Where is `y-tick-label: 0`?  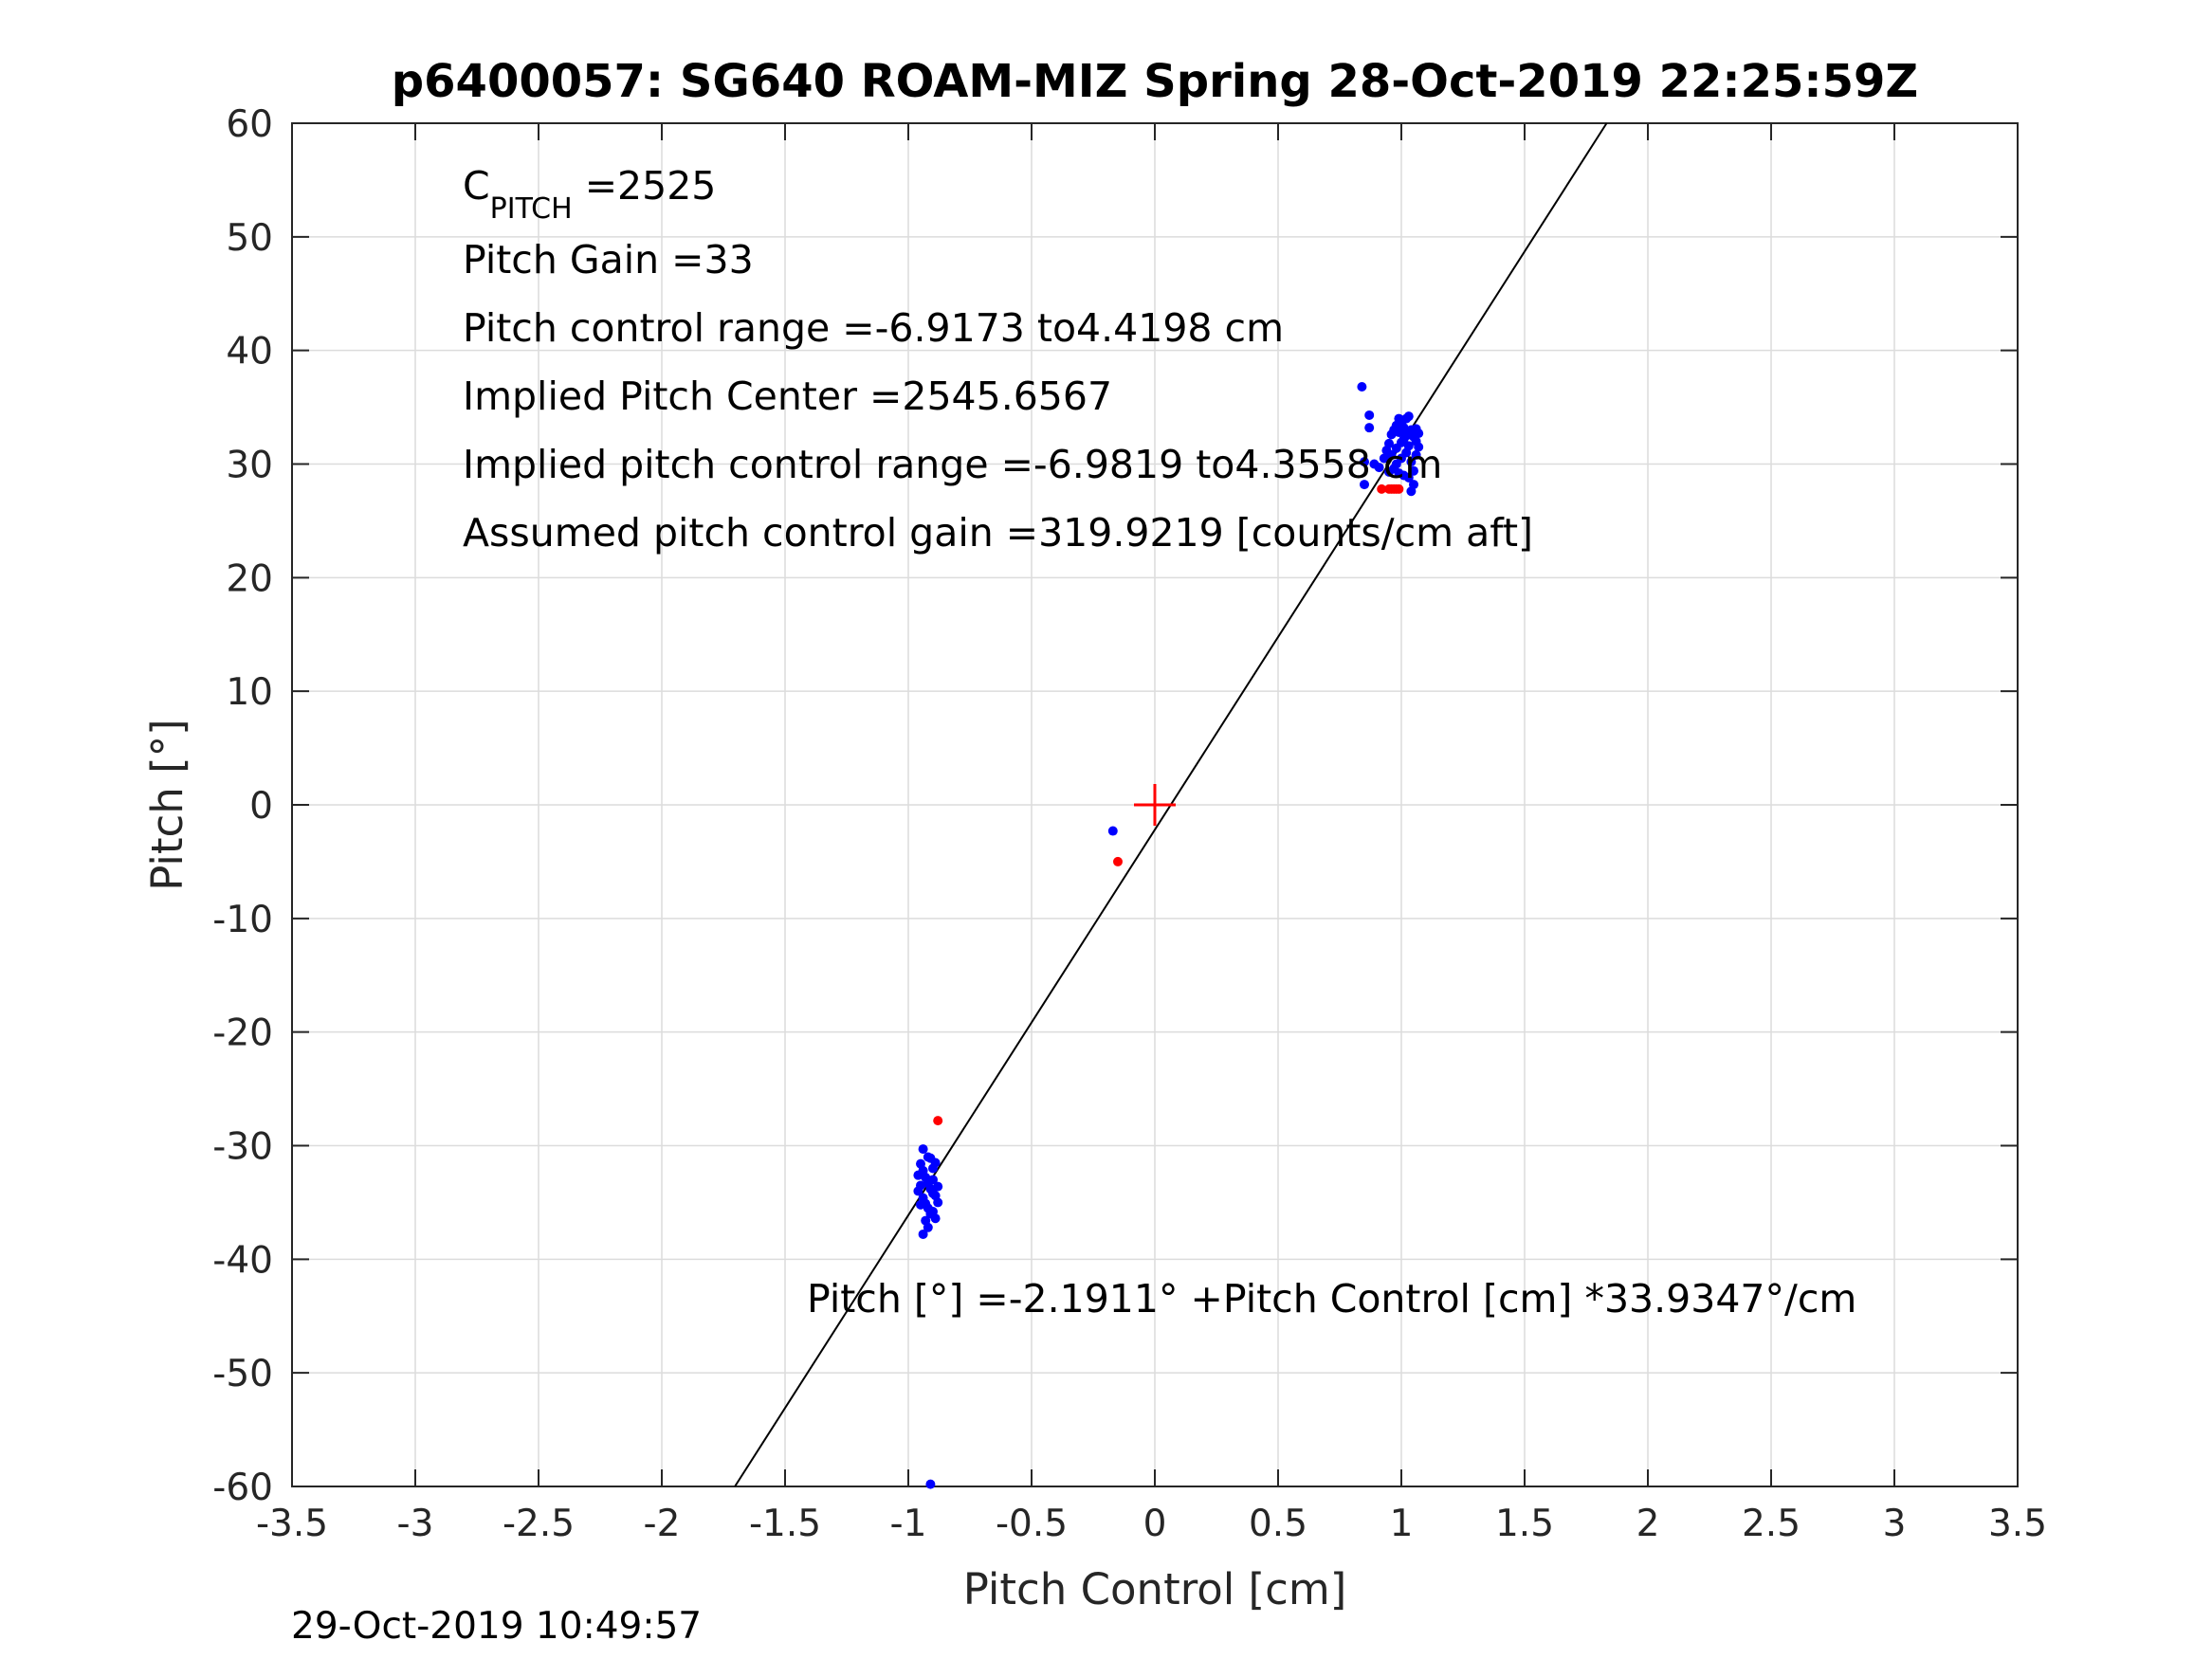
y-tick-label: 0 is located at coordinates (261, 806).